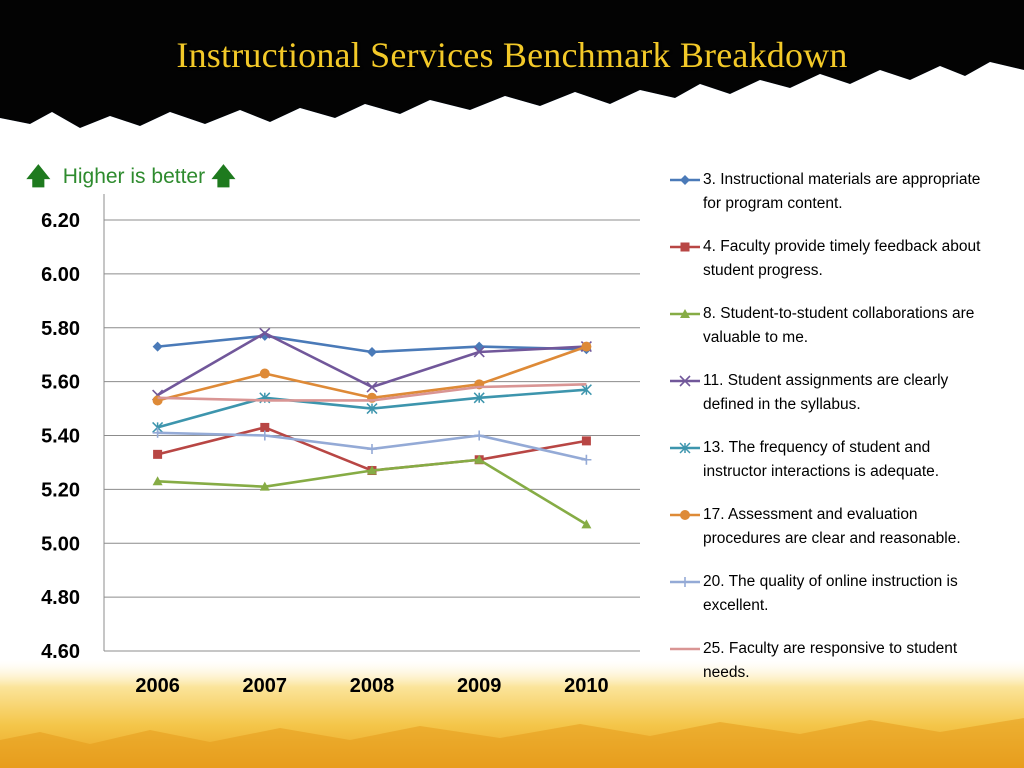 The height and width of the screenshot is (768, 1024). What do you see at coordinates (134, 176) in the screenshot?
I see `hint-label: Higher is better` at bounding box center [134, 176].